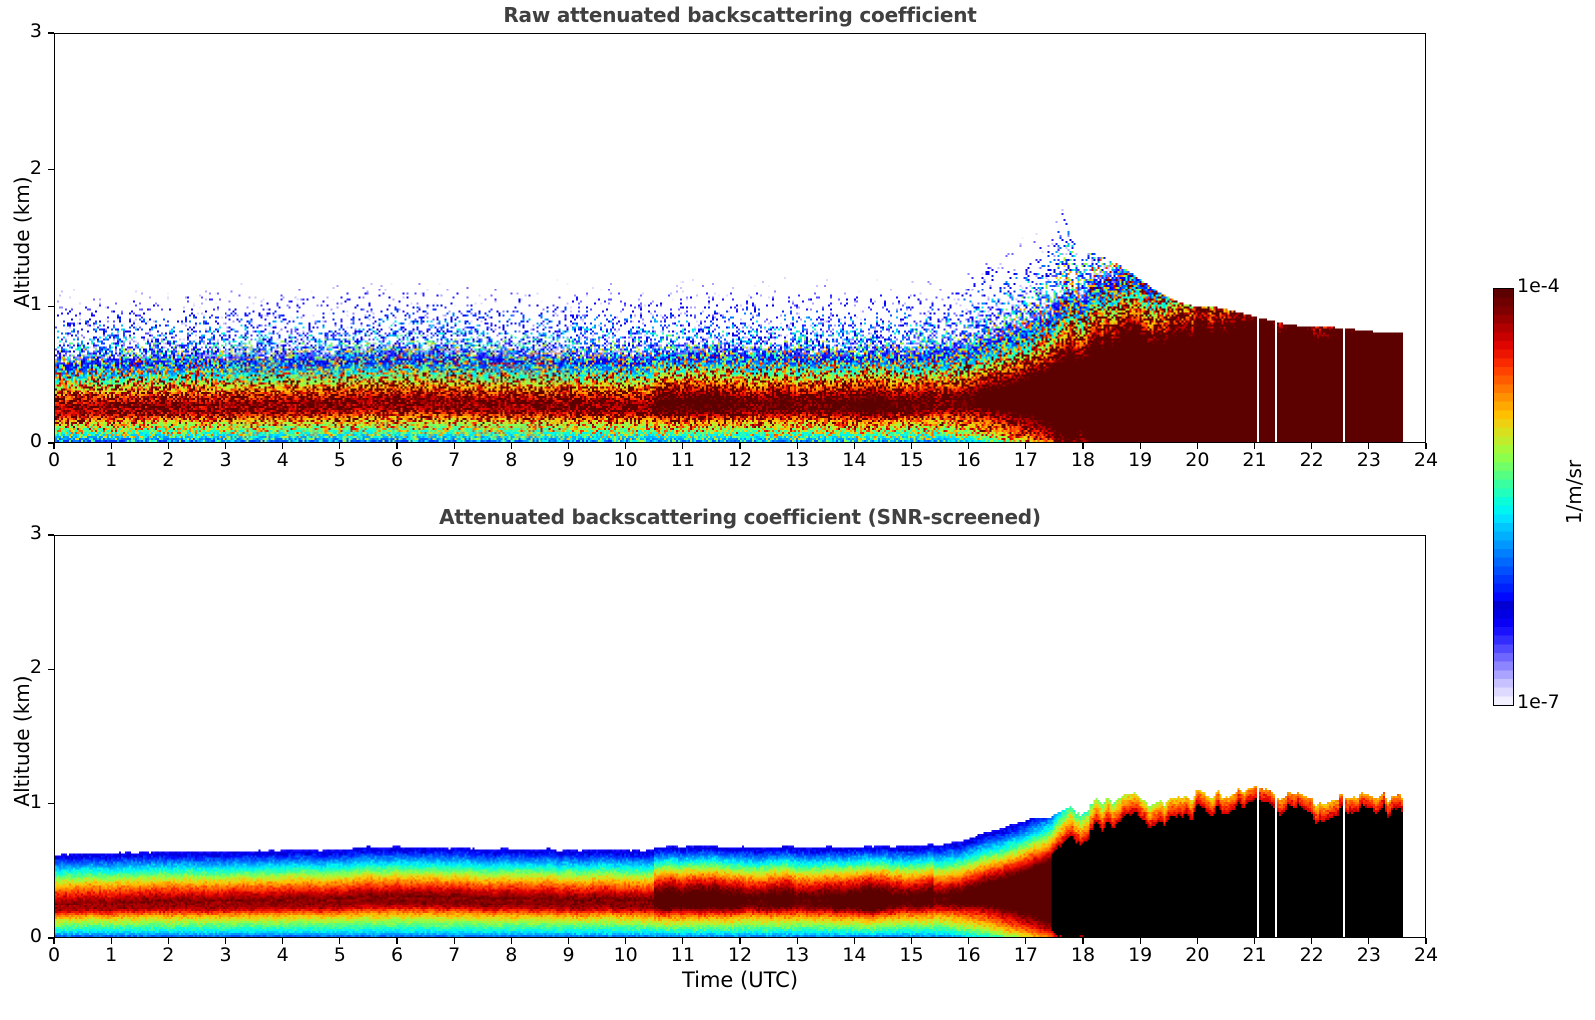  What do you see at coordinates (397, 955) in the screenshot?
I see `x-tick-label: 6` at bounding box center [397, 955].